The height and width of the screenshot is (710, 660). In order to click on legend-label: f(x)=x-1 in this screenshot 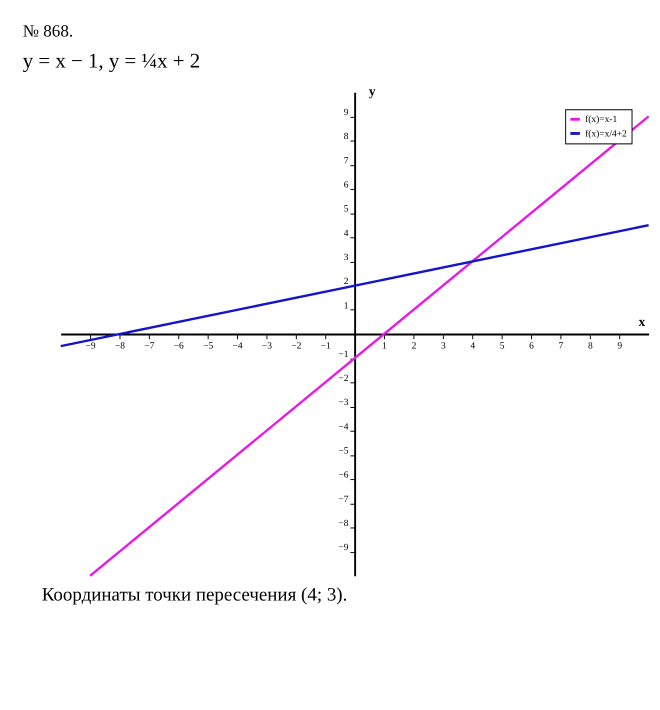, I will do `click(601, 120)`.